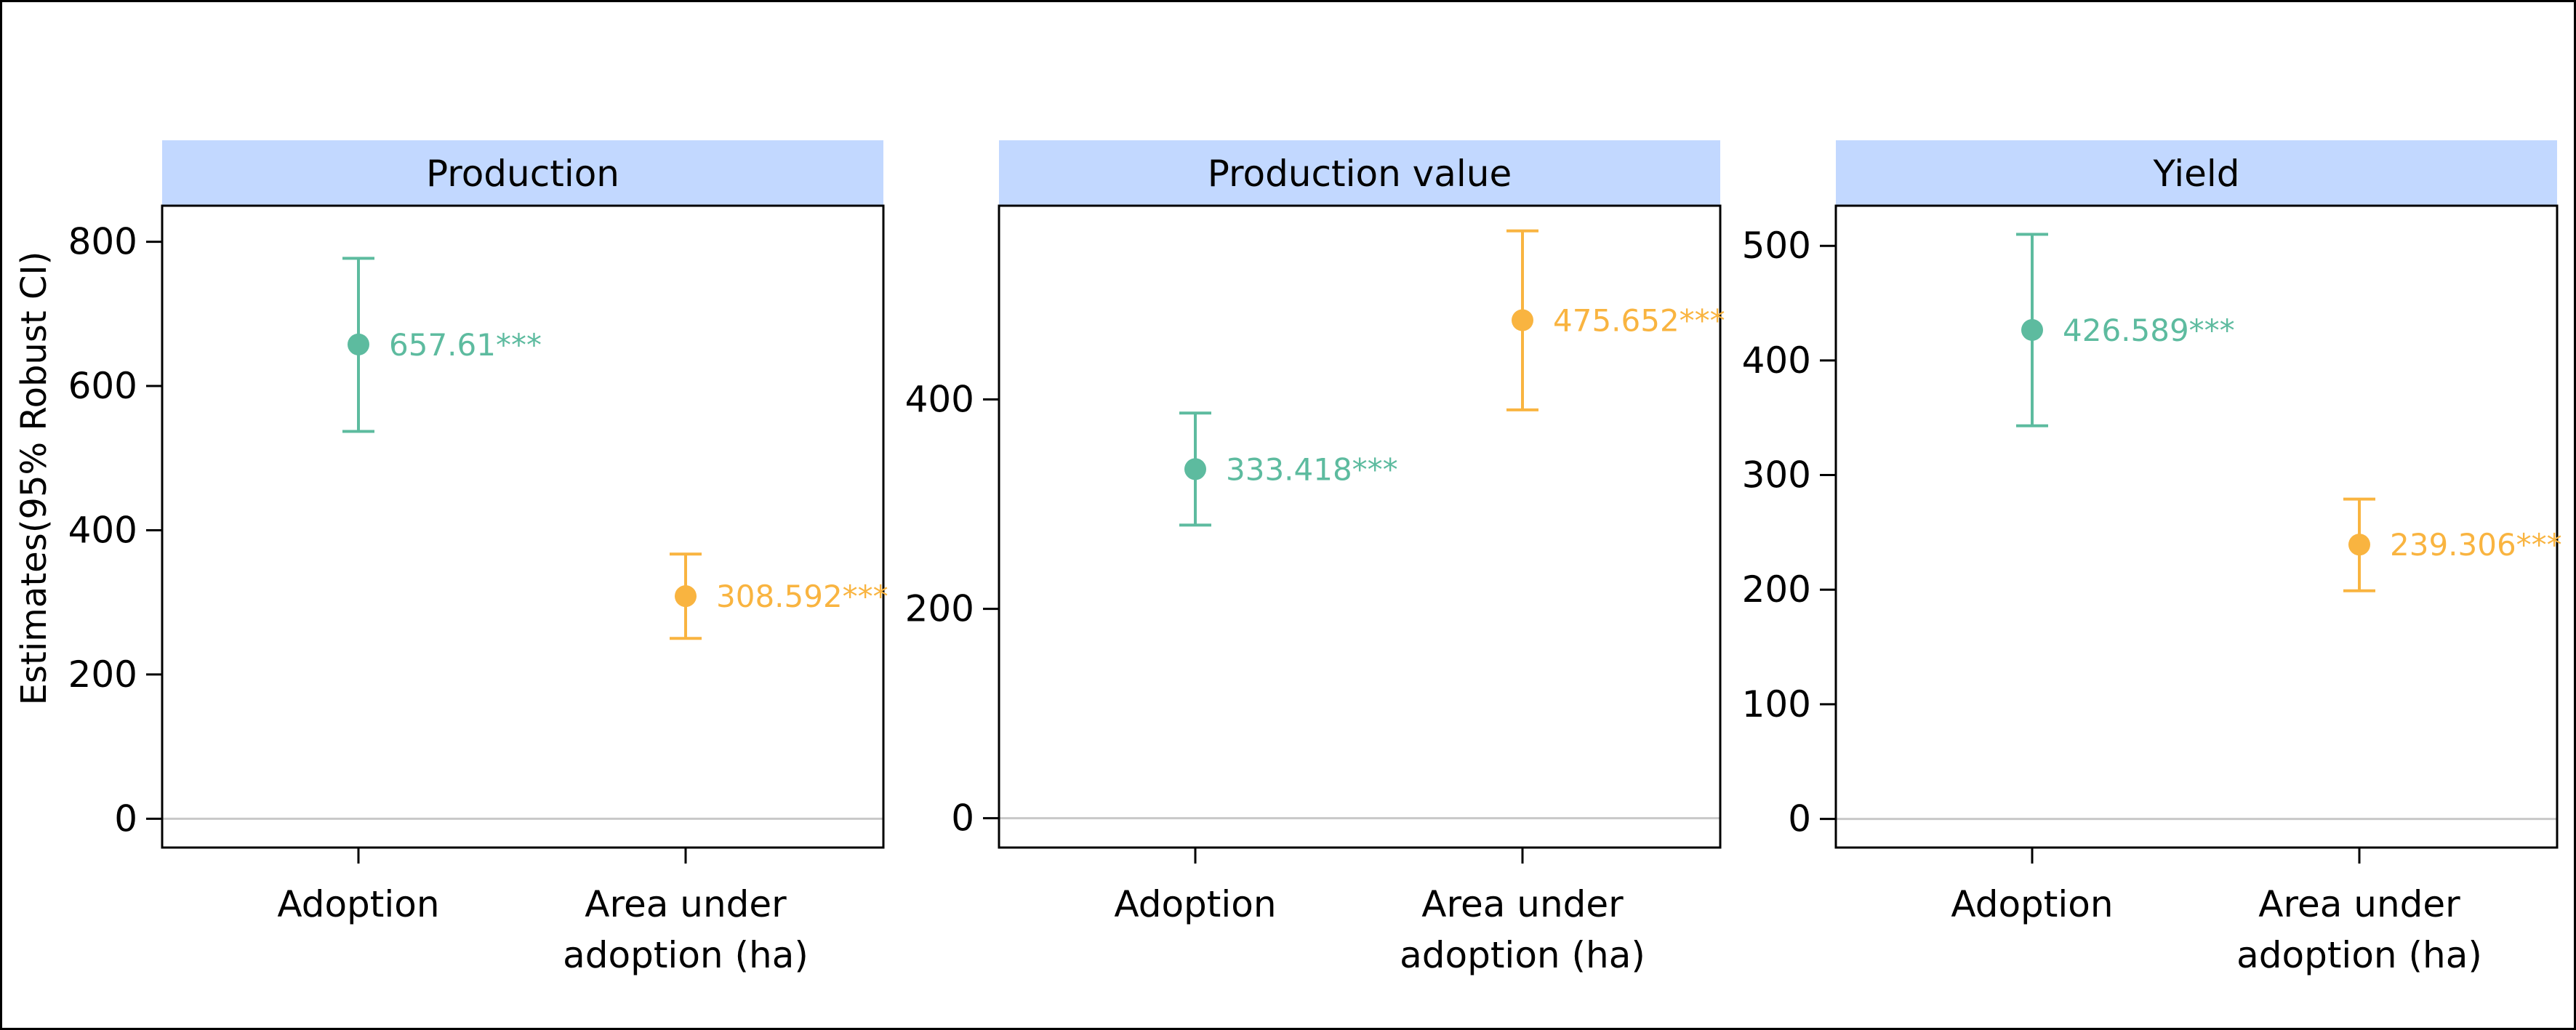 This screenshot has width=2576, height=1030. I want to click on estimate-label: 308.592***, so click(802, 596).